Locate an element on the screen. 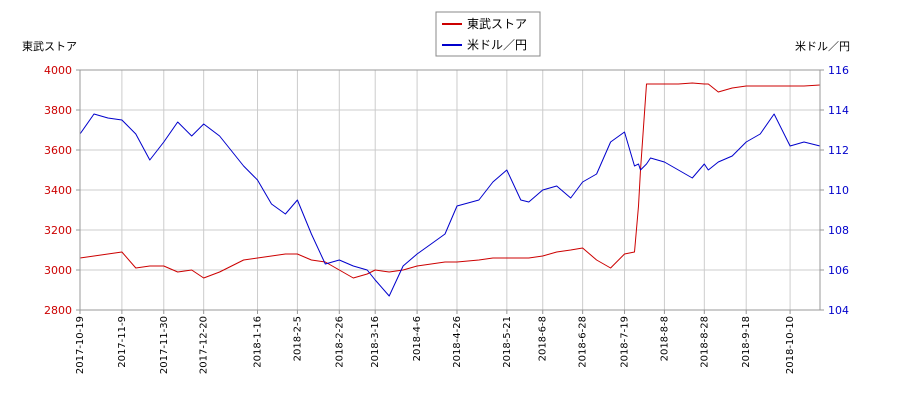 The image size is (900, 400). right-tick-label: 112 is located at coordinates (838, 150).